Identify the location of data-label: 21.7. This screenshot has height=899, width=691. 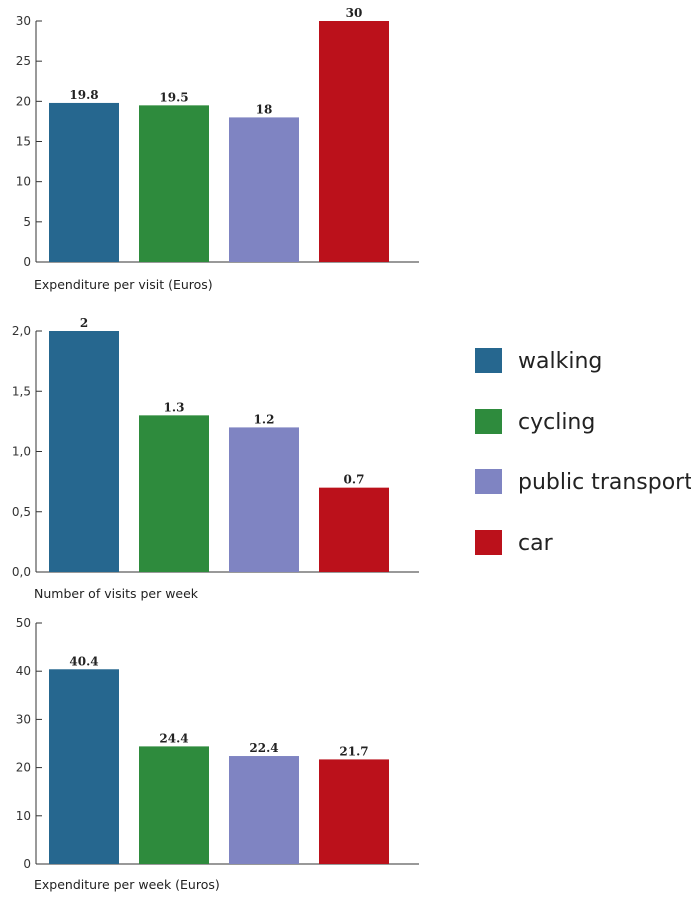
(353, 751).